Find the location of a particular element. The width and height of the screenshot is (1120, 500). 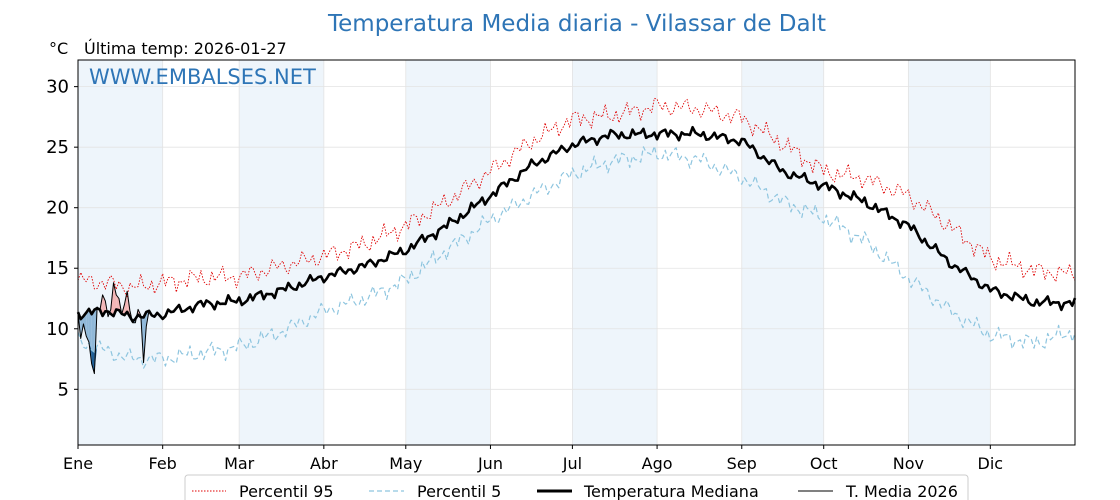

y-tick-label: 20 is located at coordinates (57, 208).